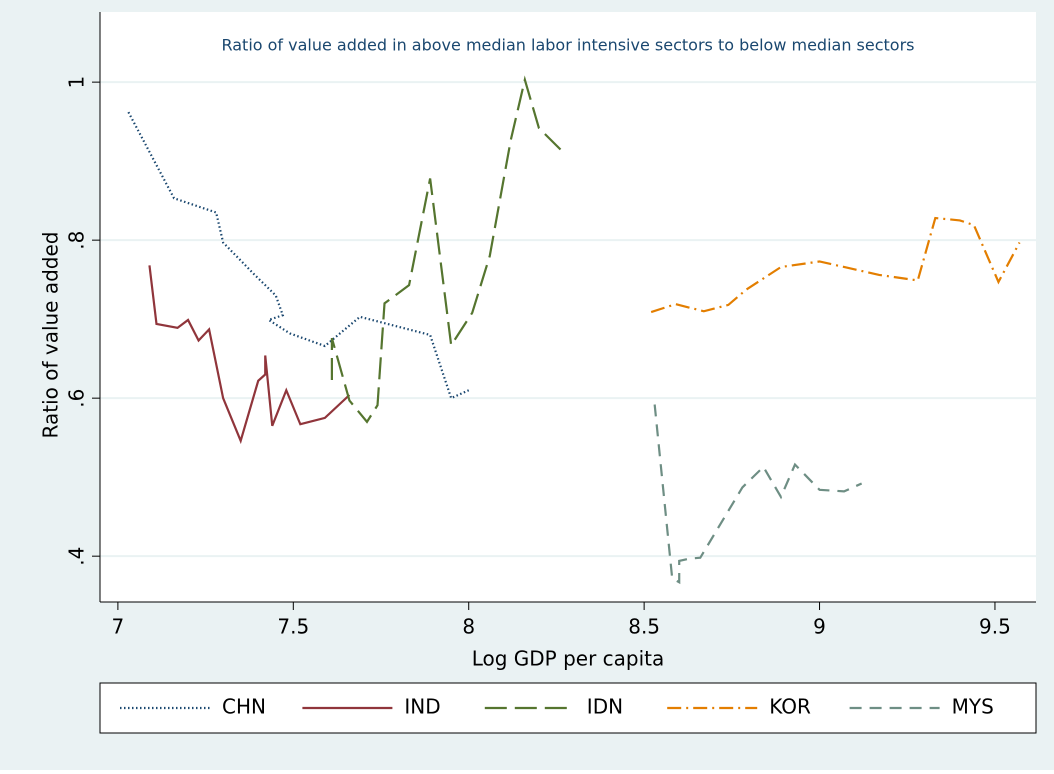  What do you see at coordinates (77, 240) in the screenshot?
I see `y-tick-label: .8` at bounding box center [77, 240].